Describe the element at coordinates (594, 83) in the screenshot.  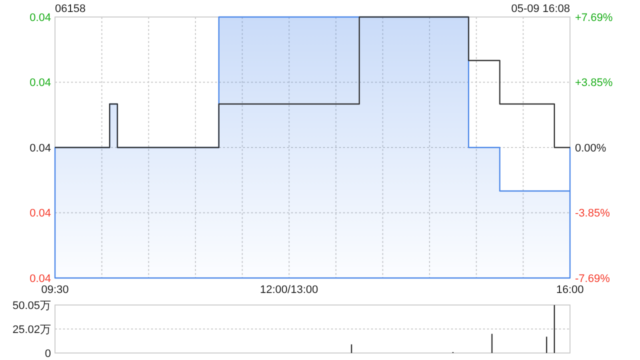
I see `y2-tick-label: +3.85%` at that location.